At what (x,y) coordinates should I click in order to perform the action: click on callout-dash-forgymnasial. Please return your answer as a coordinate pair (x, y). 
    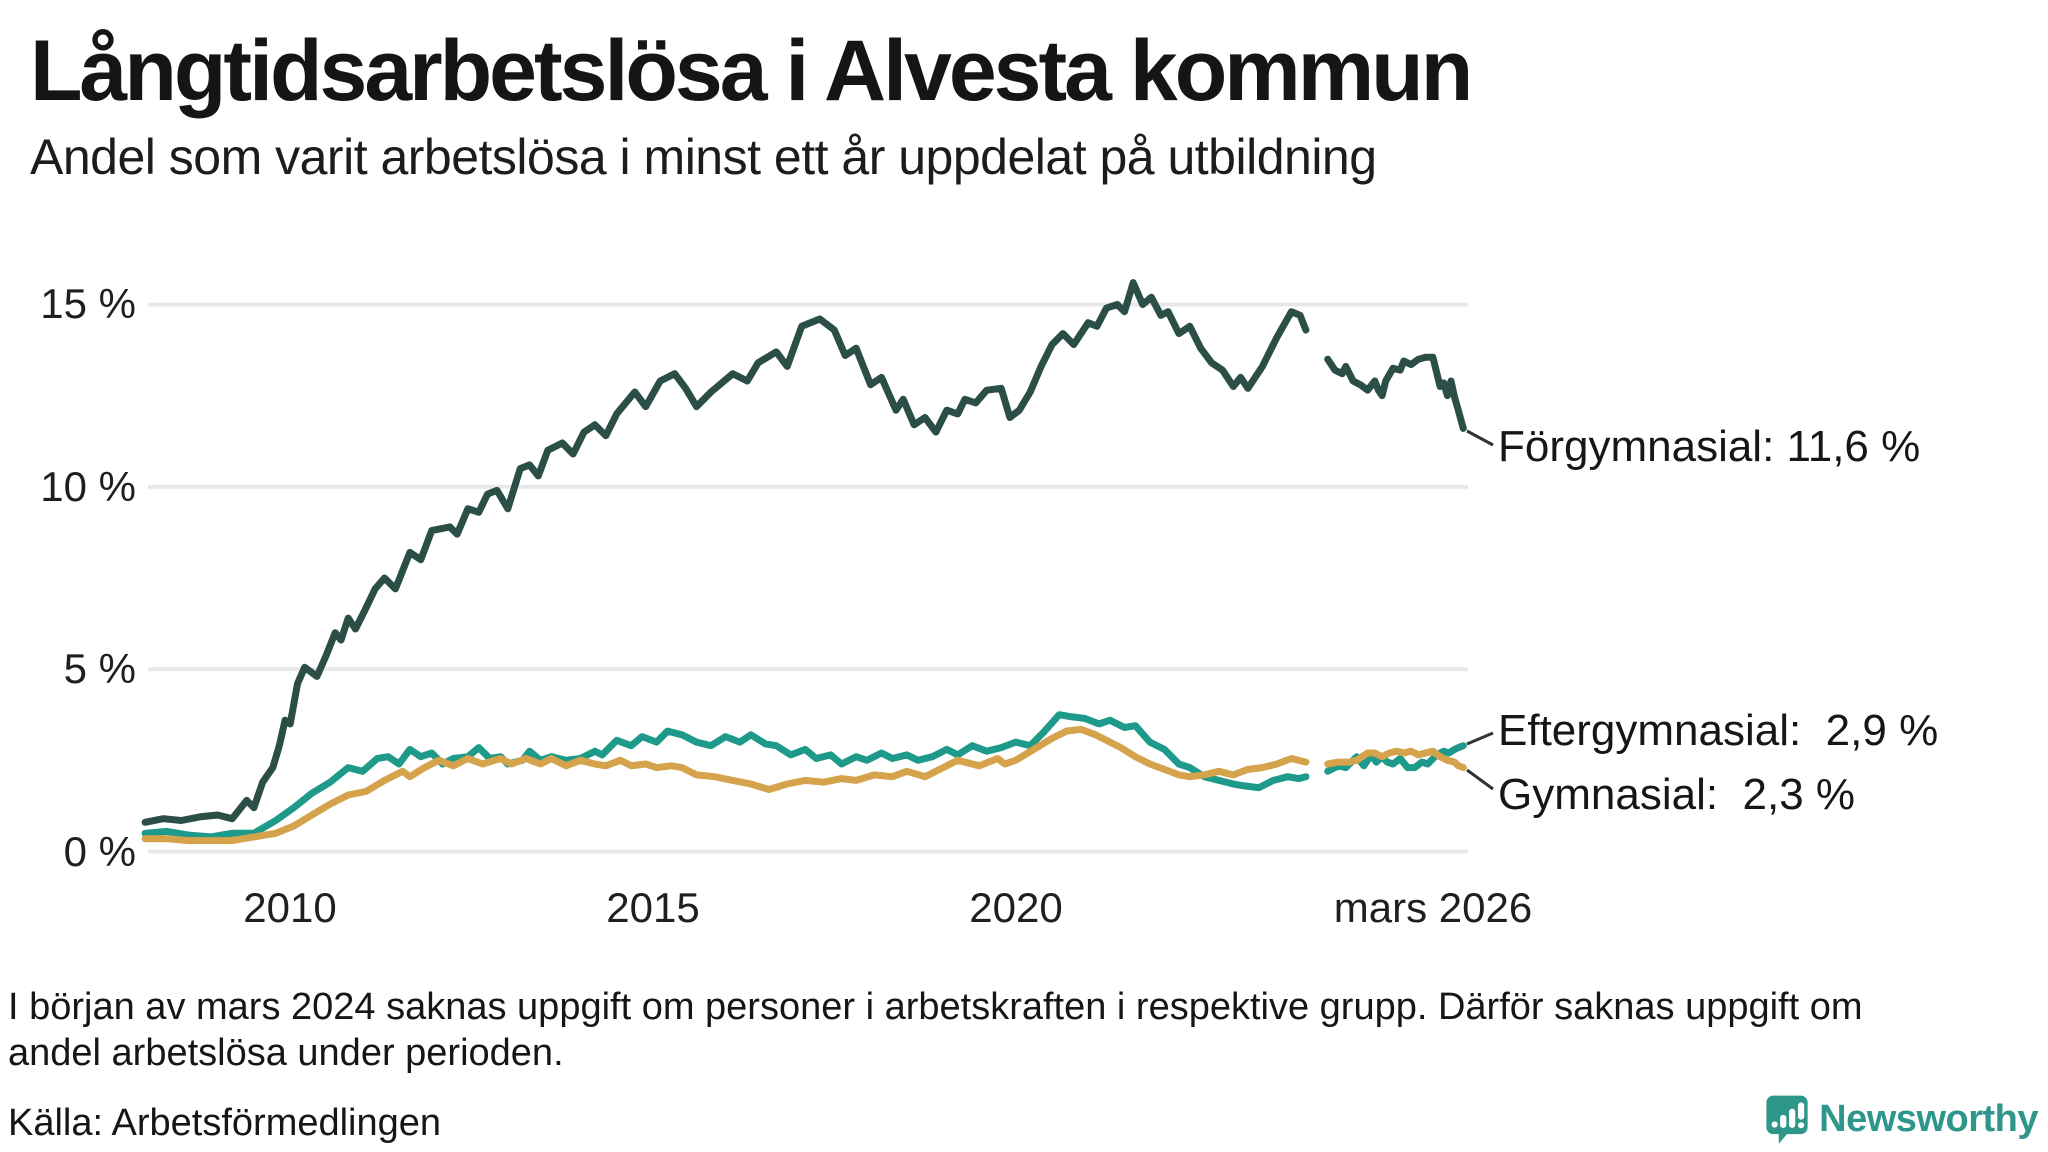
    Looking at the image, I should click on (1480, 438).